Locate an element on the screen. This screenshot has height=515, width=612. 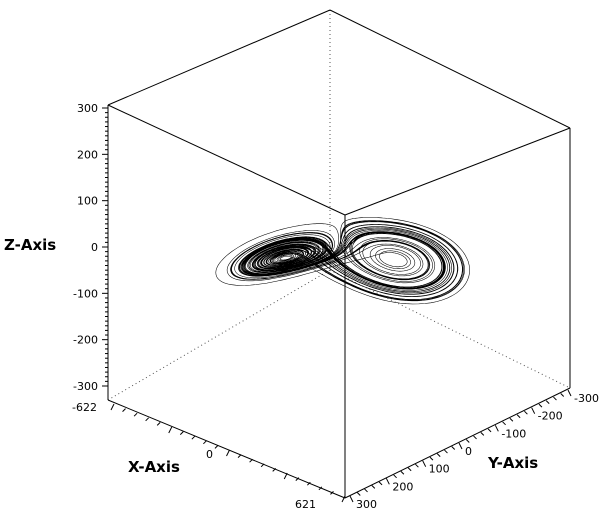
y-tick-label: 200 is located at coordinates (402, 486).